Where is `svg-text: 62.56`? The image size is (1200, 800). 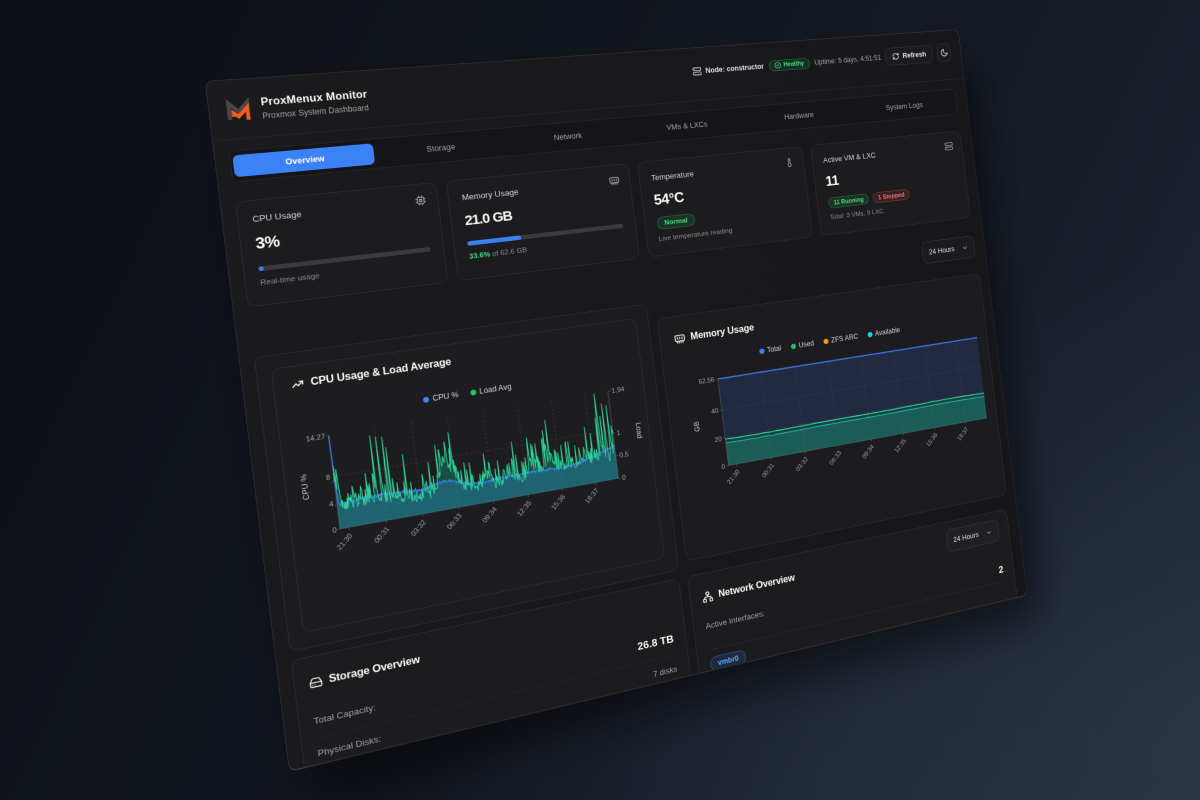
svg-text: 62.56 is located at coordinates (706, 381).